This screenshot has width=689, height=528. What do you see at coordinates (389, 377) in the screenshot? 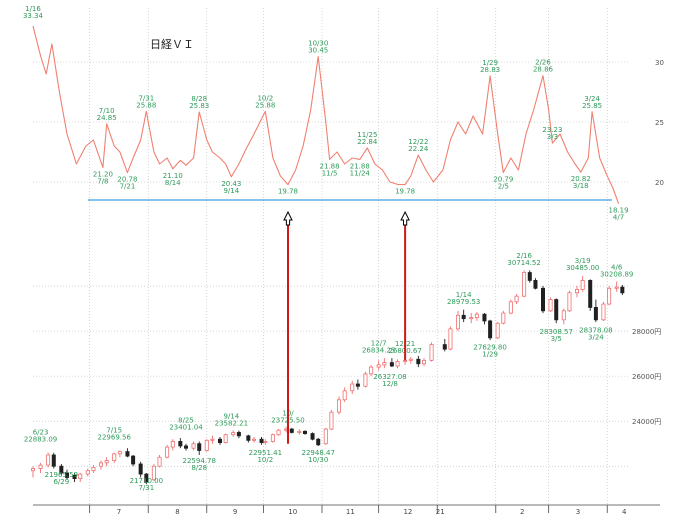
I see `price-annotation: 26327.08` at bounding box center [389, 377].